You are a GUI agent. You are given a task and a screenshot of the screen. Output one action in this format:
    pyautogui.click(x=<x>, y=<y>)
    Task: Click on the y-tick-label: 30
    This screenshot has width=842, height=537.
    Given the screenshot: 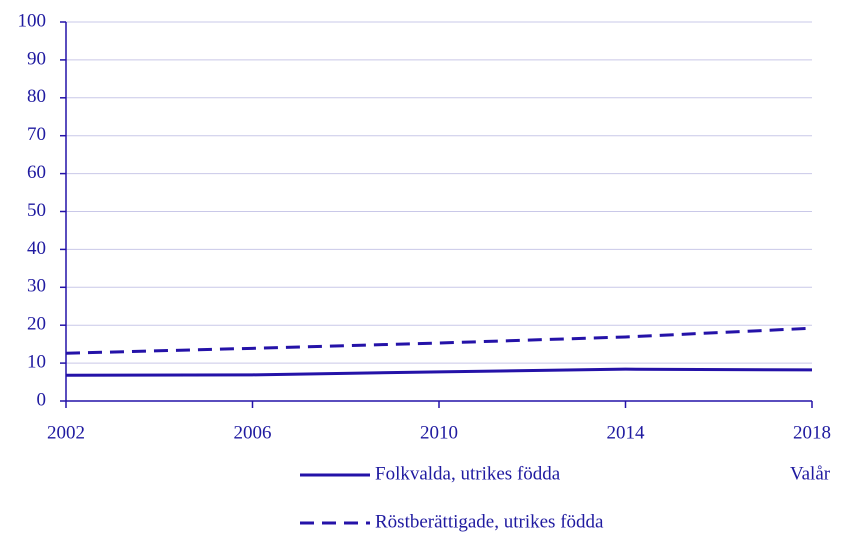 What is the action you would take?
    pyautogui.click(x=36, y=286)
    